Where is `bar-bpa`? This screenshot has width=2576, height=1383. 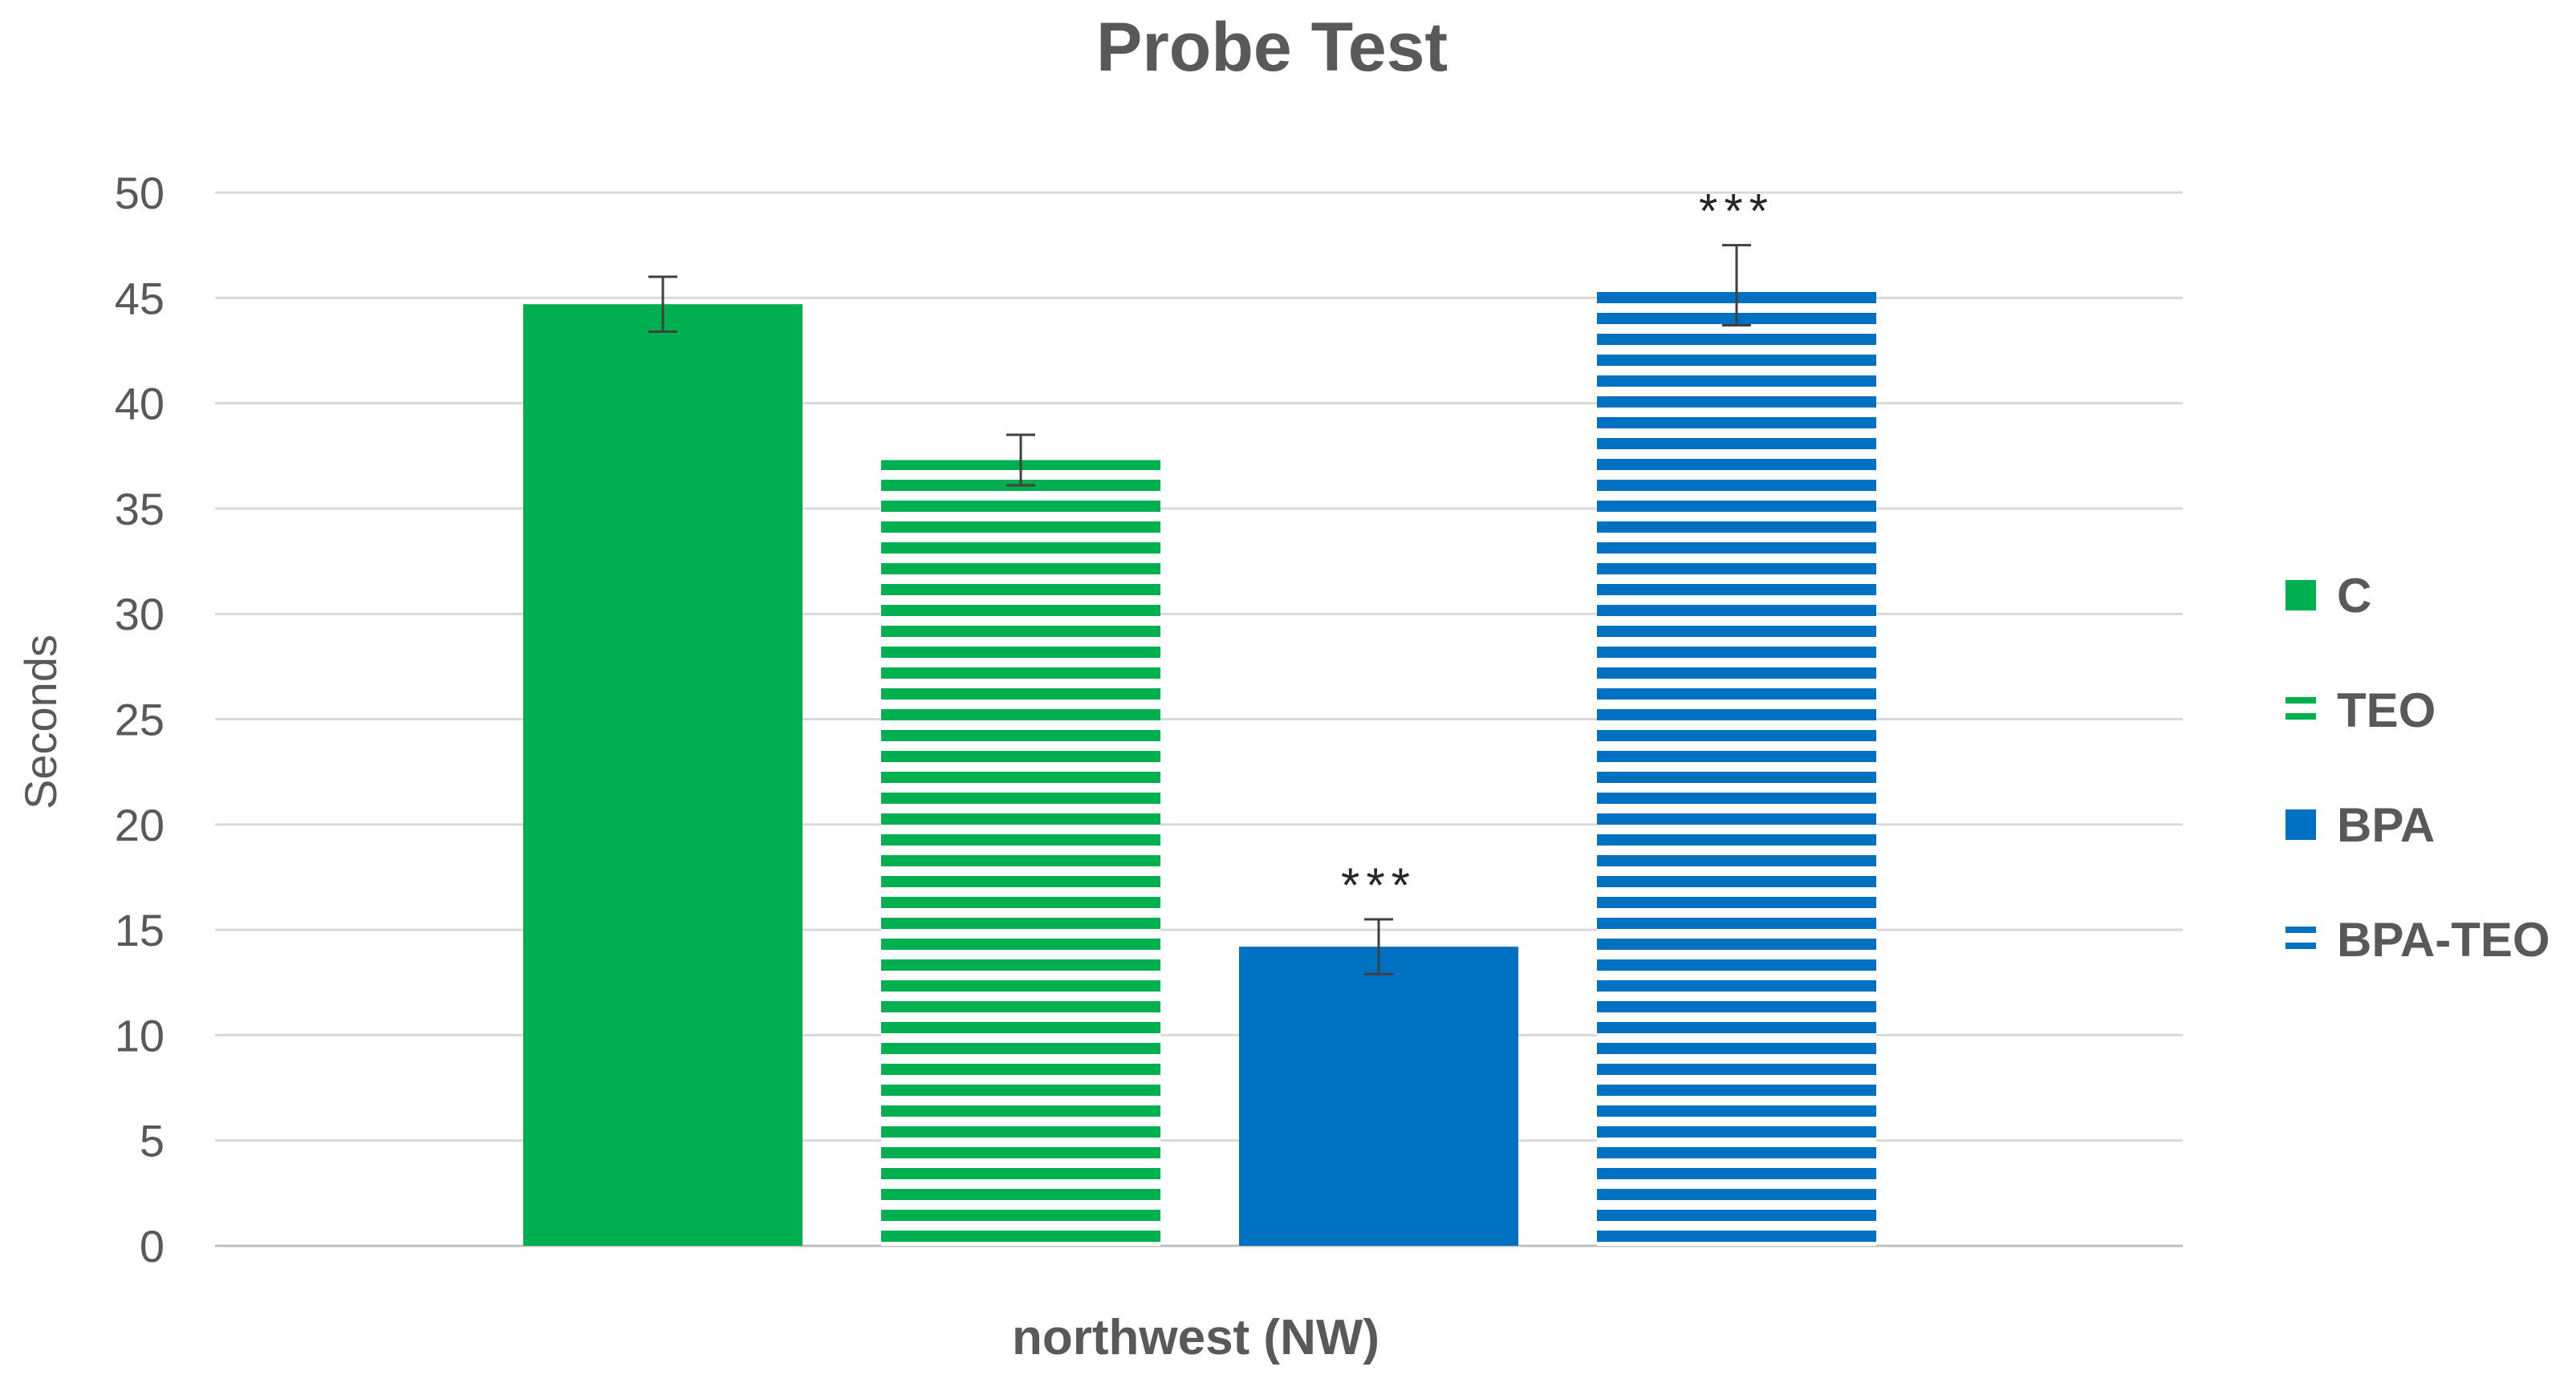
bar-bpa is located at coordinates (1379, 1096).